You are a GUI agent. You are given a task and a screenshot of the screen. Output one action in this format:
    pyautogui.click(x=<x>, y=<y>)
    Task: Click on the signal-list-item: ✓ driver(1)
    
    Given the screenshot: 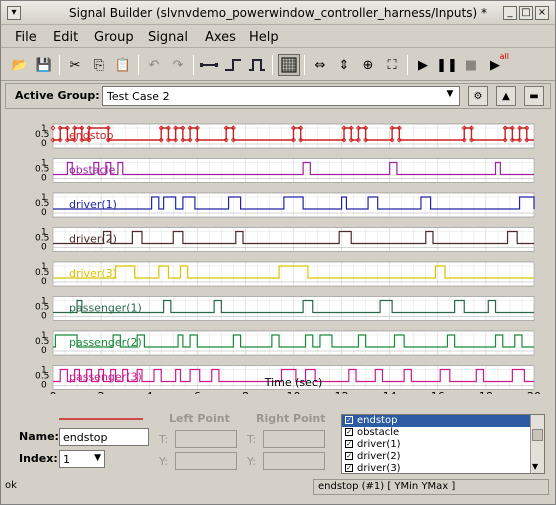 What is the action you would take?
    pyautogui.click(x=373, y=444)
    